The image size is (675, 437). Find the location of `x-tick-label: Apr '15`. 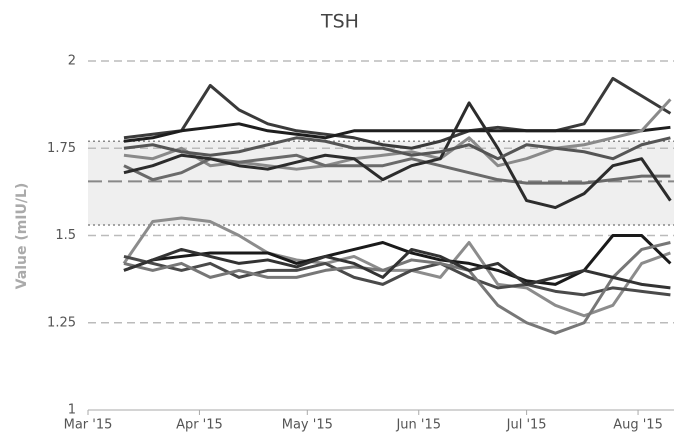

x-tick-label: Apr '15 is located at coordinates (199, 425).